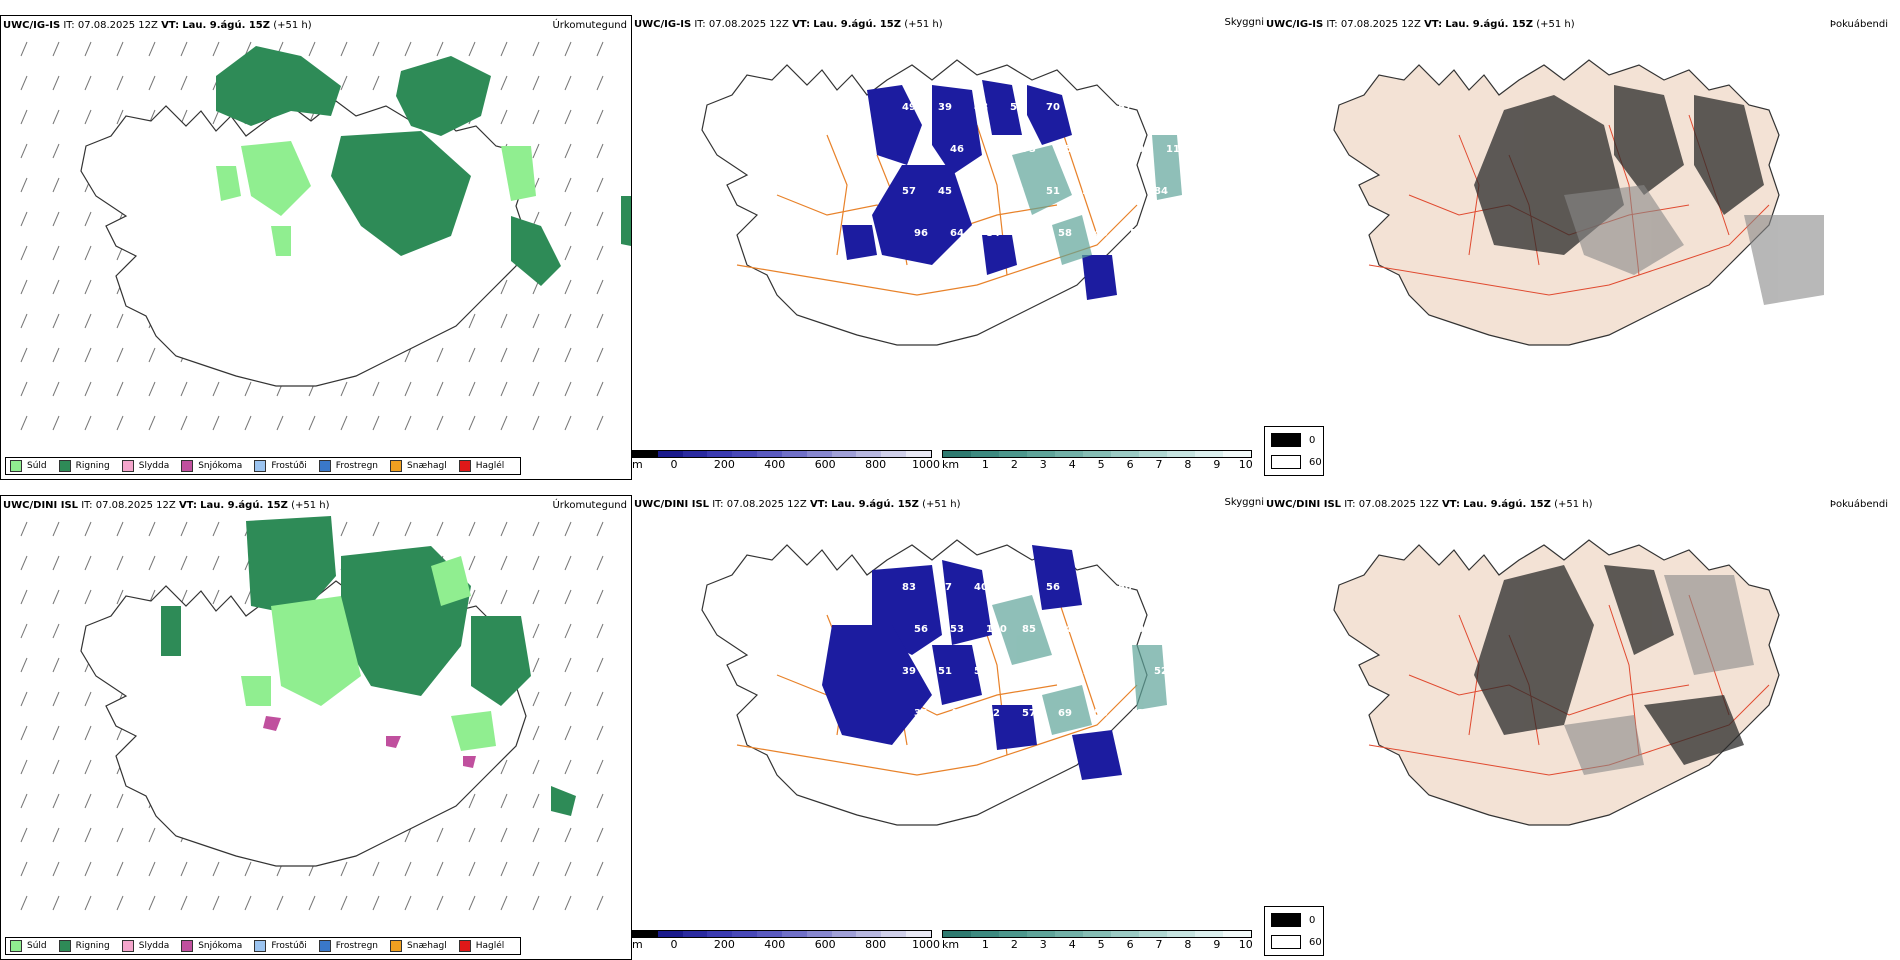 This screenshot has height=960, width=1900. What do you see at coordinates (945, 107) in the screenshot?
I see `cloud-base-label: 39` at bounding box center [945, 107].